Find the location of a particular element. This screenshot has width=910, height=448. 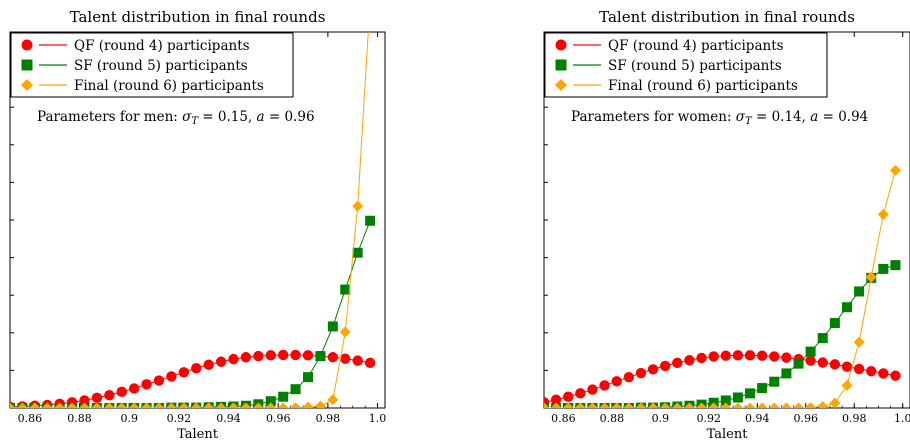

legend-entry-label: Final (round 6) participants is located at coordinates (169, 86).